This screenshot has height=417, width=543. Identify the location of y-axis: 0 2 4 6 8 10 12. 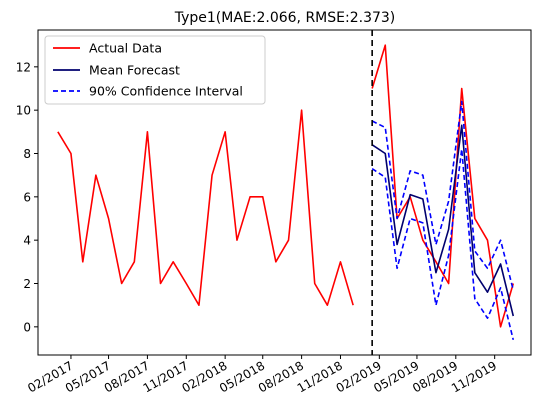
(27, 197).